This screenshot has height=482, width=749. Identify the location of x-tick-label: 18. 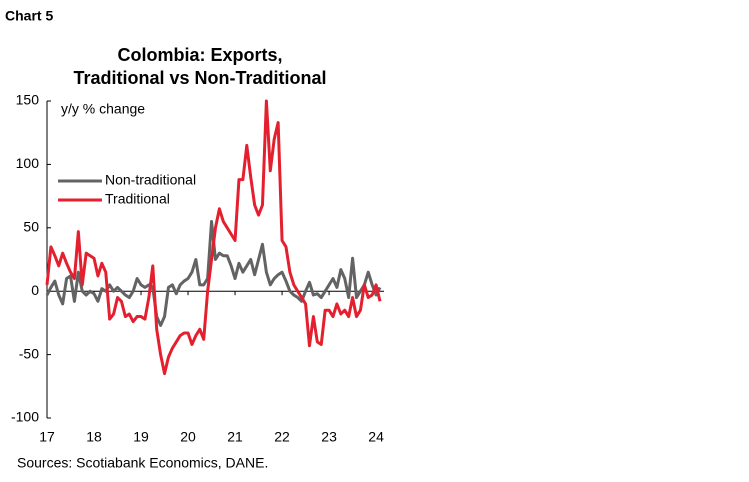
(94, 437).